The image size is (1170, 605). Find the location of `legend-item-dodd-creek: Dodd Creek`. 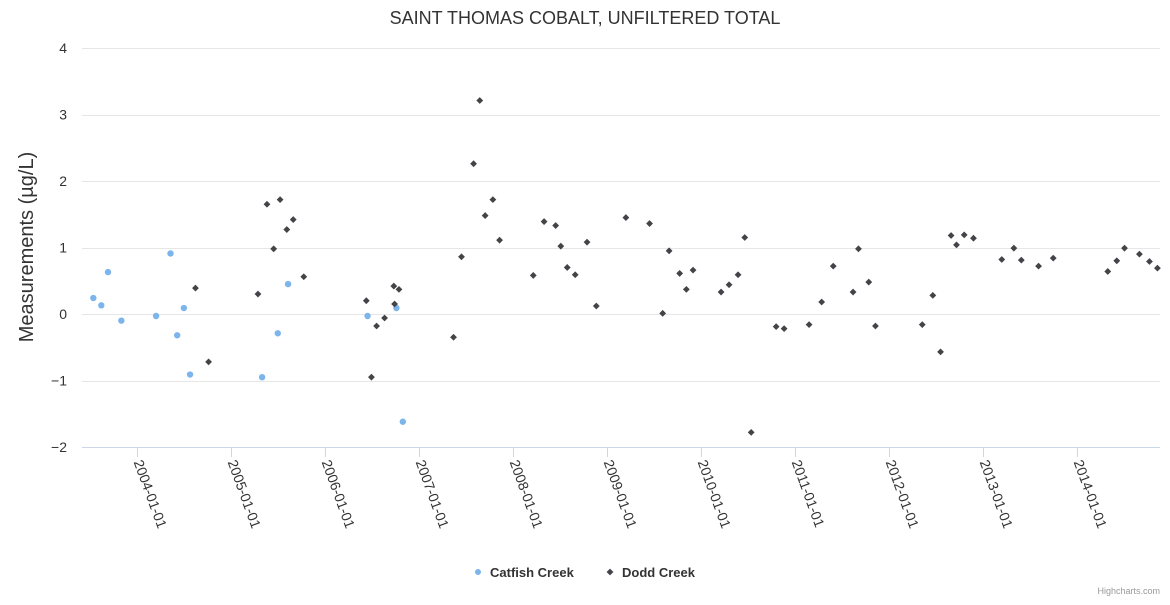

legend-item-dodd-creek: Dodd Creek is located at coordinates (651, 572).